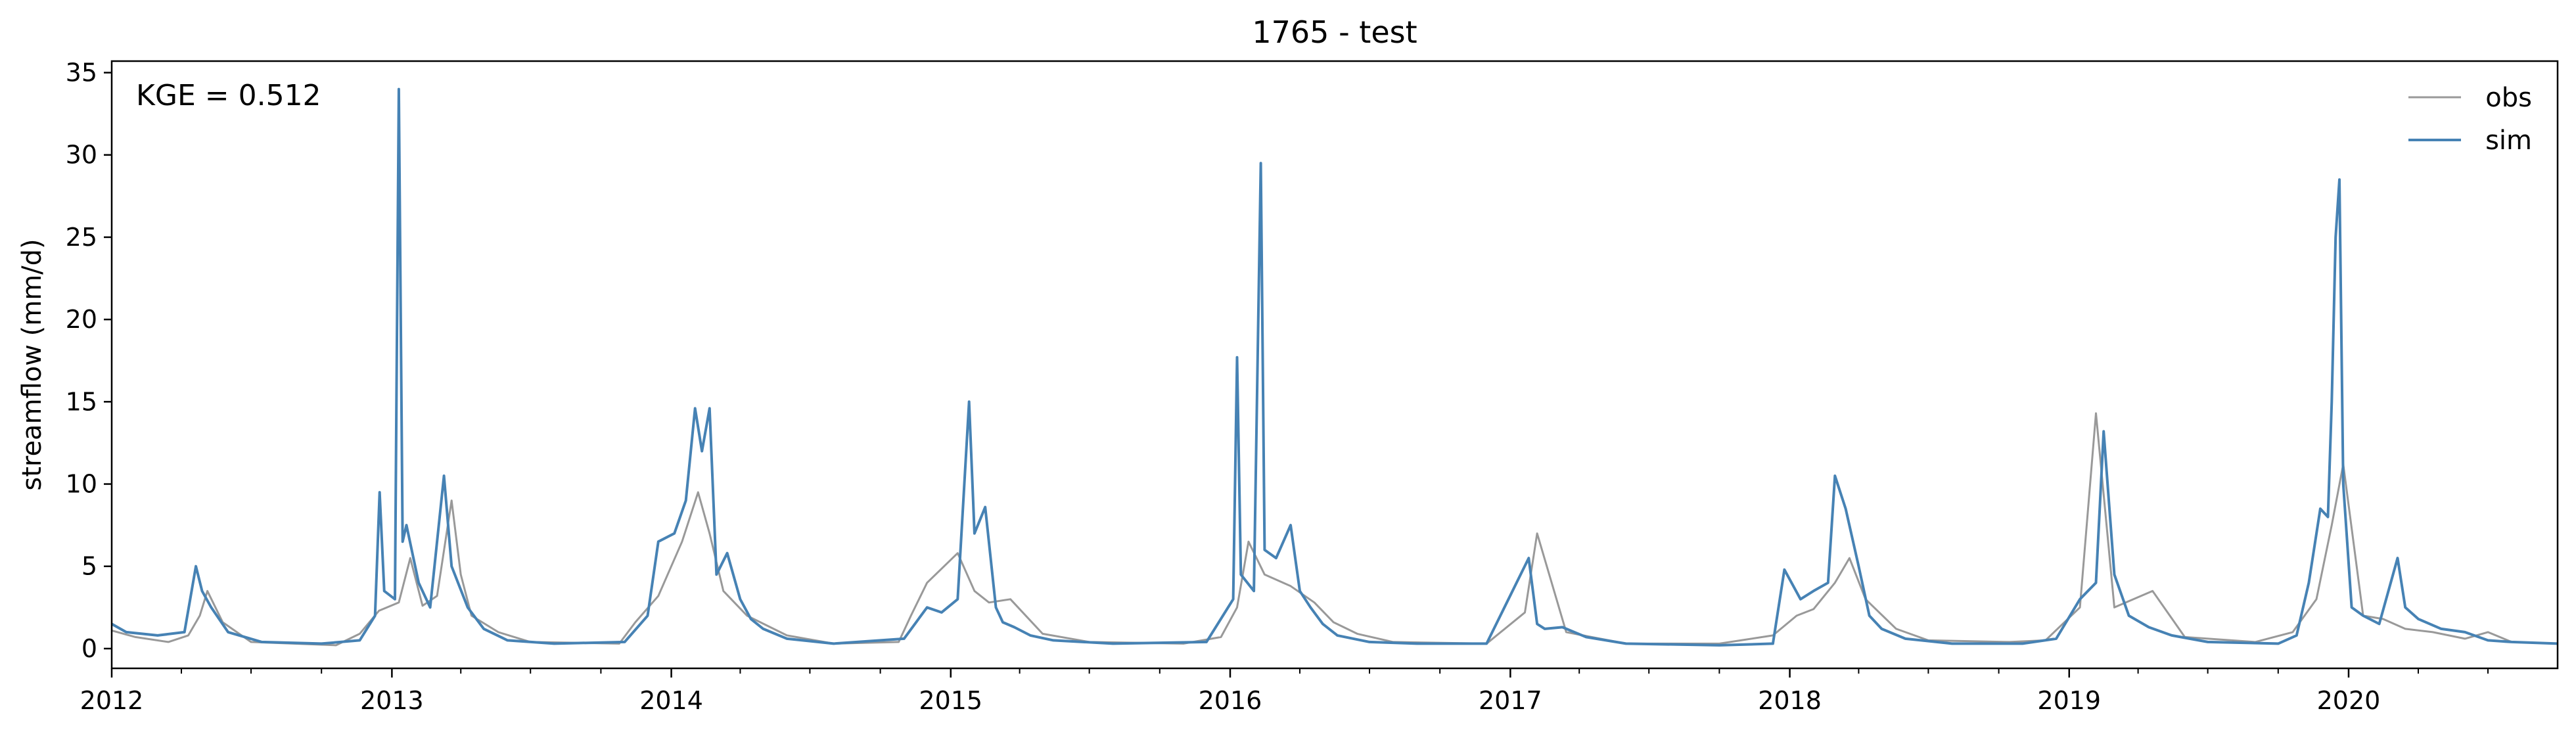 Image resolution: width=2576 pixels, height=738 pixels. I want to click on x-tick-label: 2017, so click(1511, 700).